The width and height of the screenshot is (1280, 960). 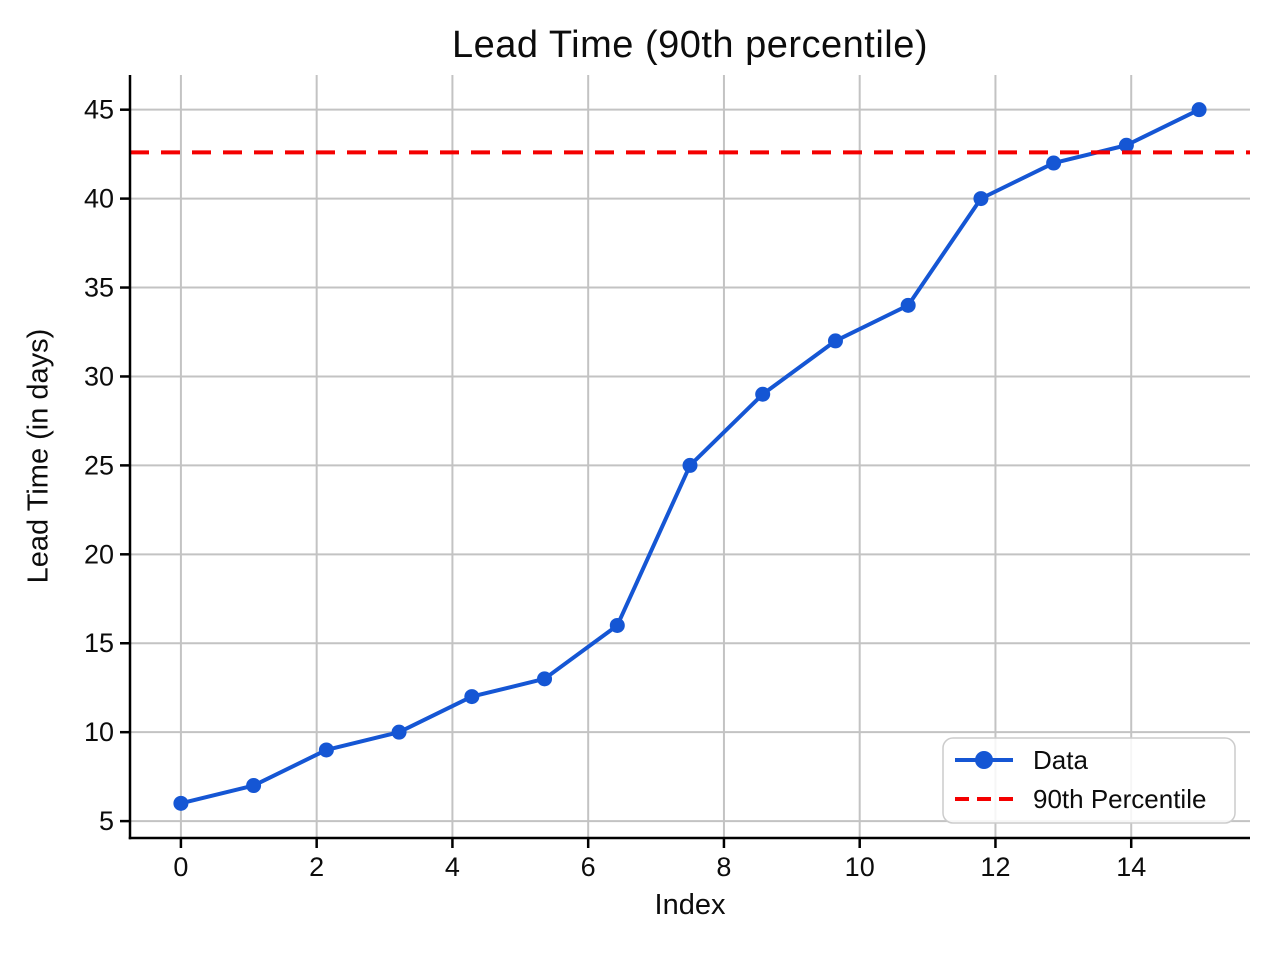 What do you see at coordinates (99, 465) in the screenshot?
I see `y-tick-label: 25` at bounding box center [99, 465].